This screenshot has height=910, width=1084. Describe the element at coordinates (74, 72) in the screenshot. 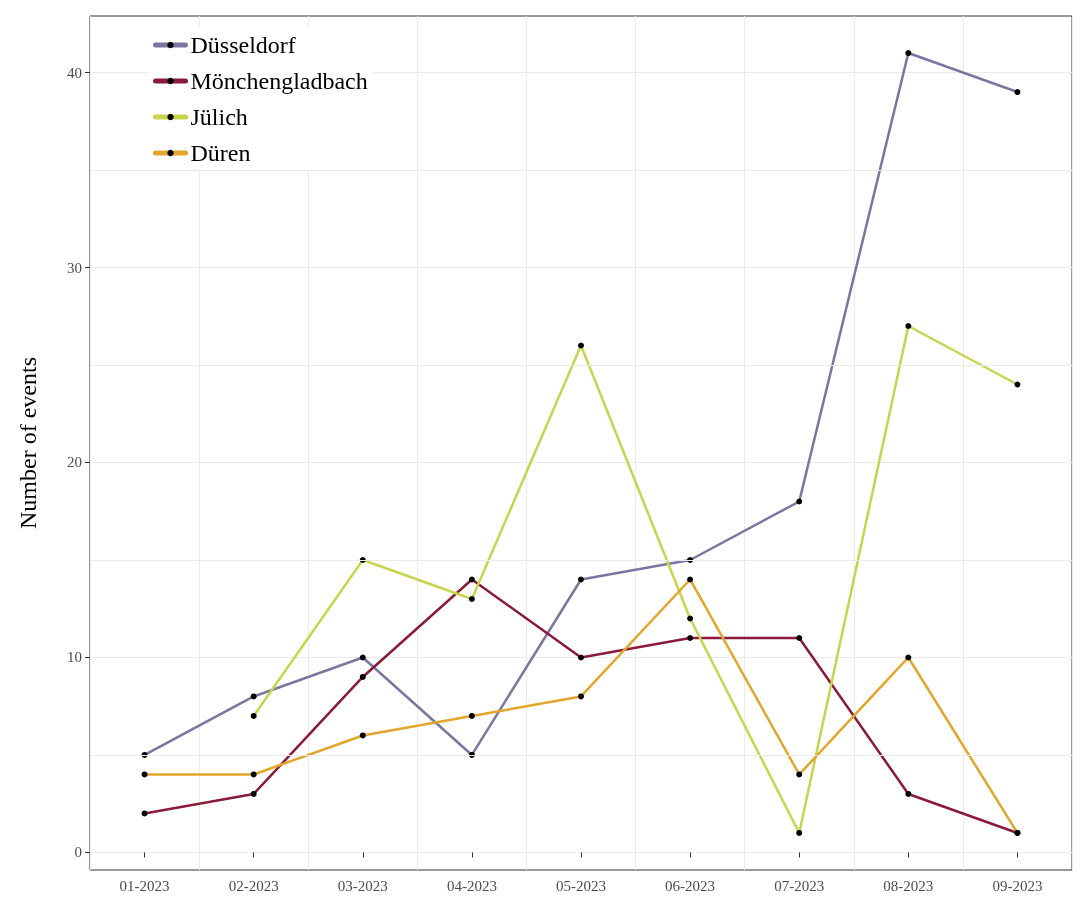

I see `y-tick-label: 40` at that location.